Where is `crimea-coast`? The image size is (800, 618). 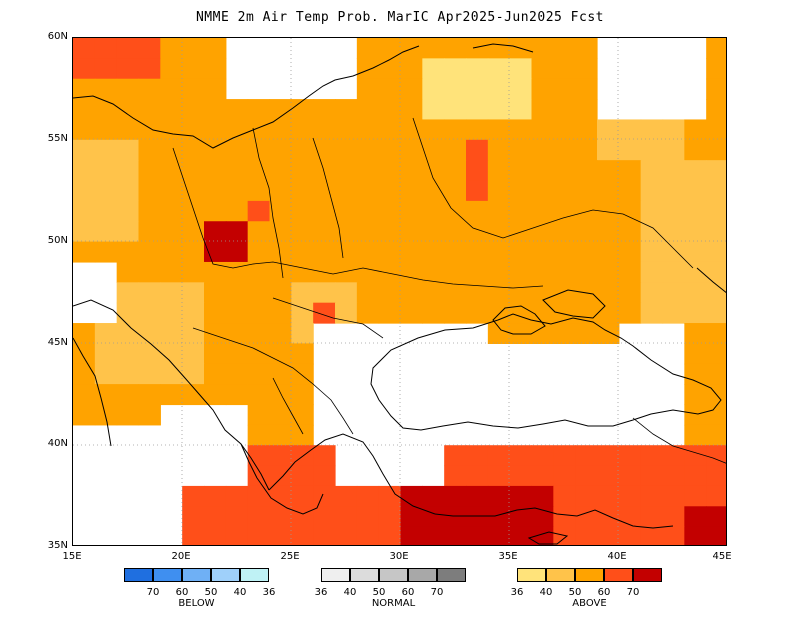 crimea-coast is located at coordinates (519, 320).